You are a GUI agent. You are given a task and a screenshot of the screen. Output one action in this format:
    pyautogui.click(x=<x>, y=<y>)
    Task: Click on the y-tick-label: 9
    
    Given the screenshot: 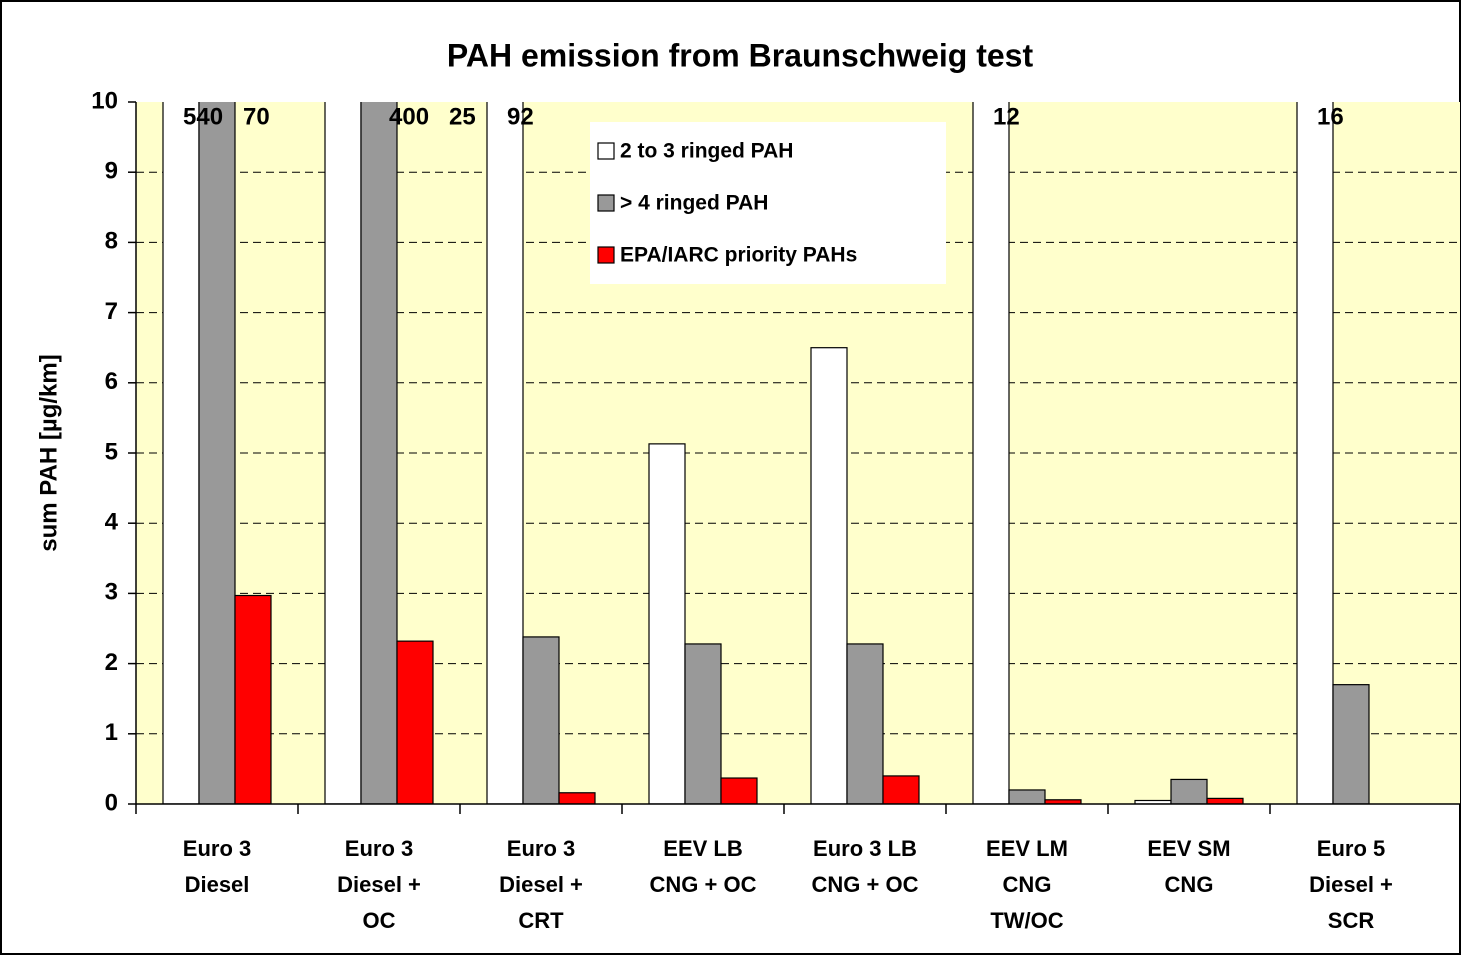 What is the action you would take?
    pyautogui.click(x=111, y=171)
    